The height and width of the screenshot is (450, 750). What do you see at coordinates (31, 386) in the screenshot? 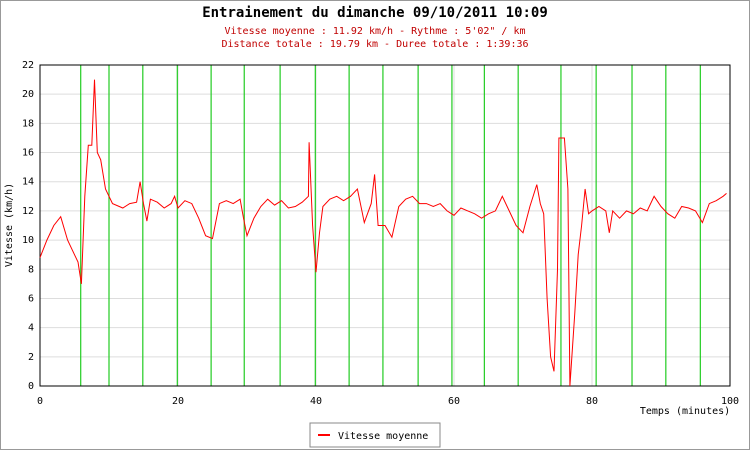
I see `y-tick-label: 0` at bounding box center [31, 386].